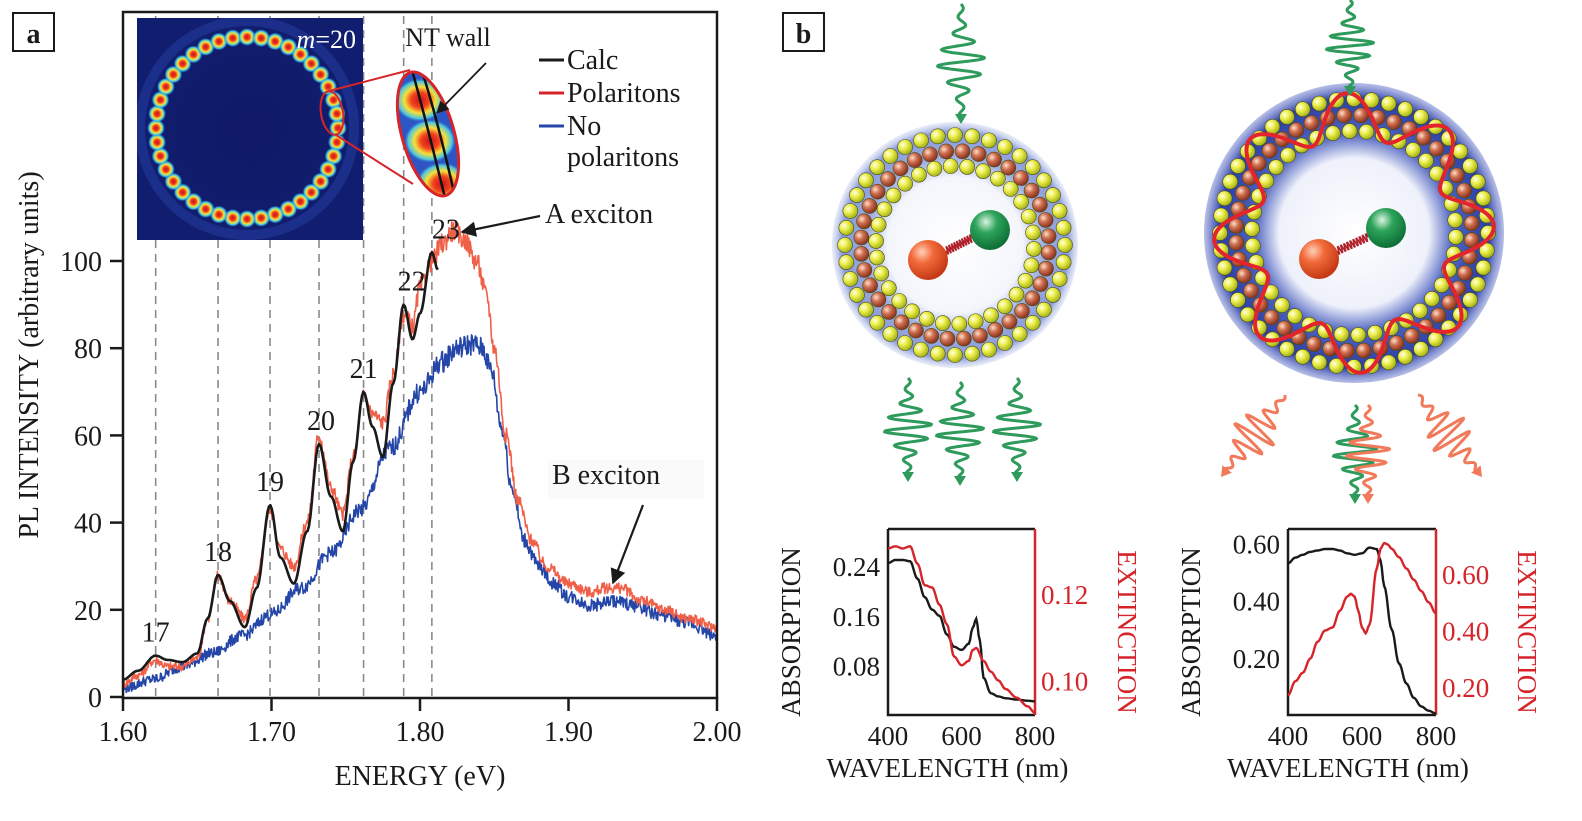  Describe the element at coordinates (461, 88) in the screenshot. I see `nt-wall-arrow` at that location.